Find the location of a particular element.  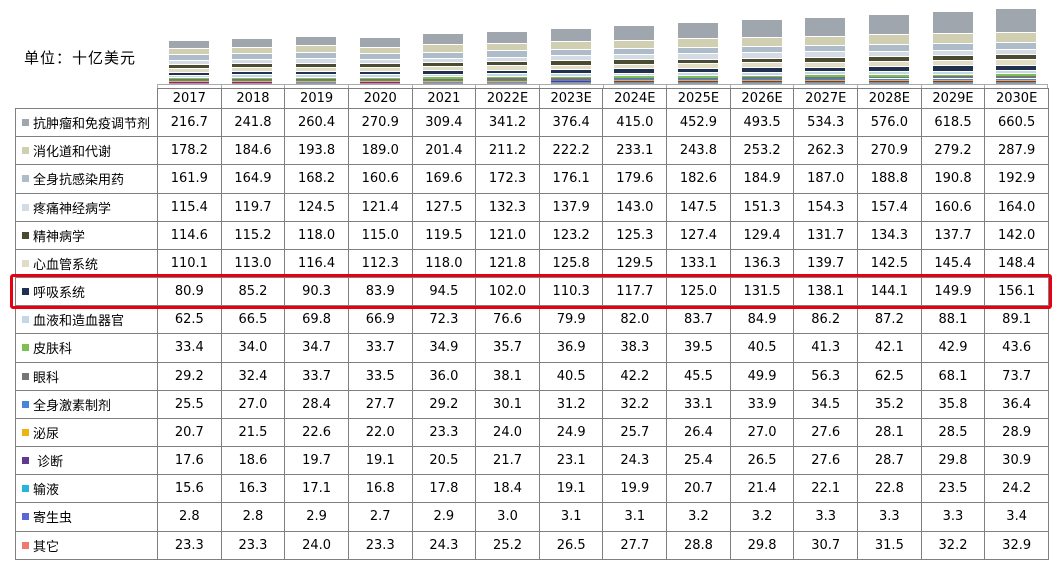

row-label: 眼科 is located at coordinates (86, 376).